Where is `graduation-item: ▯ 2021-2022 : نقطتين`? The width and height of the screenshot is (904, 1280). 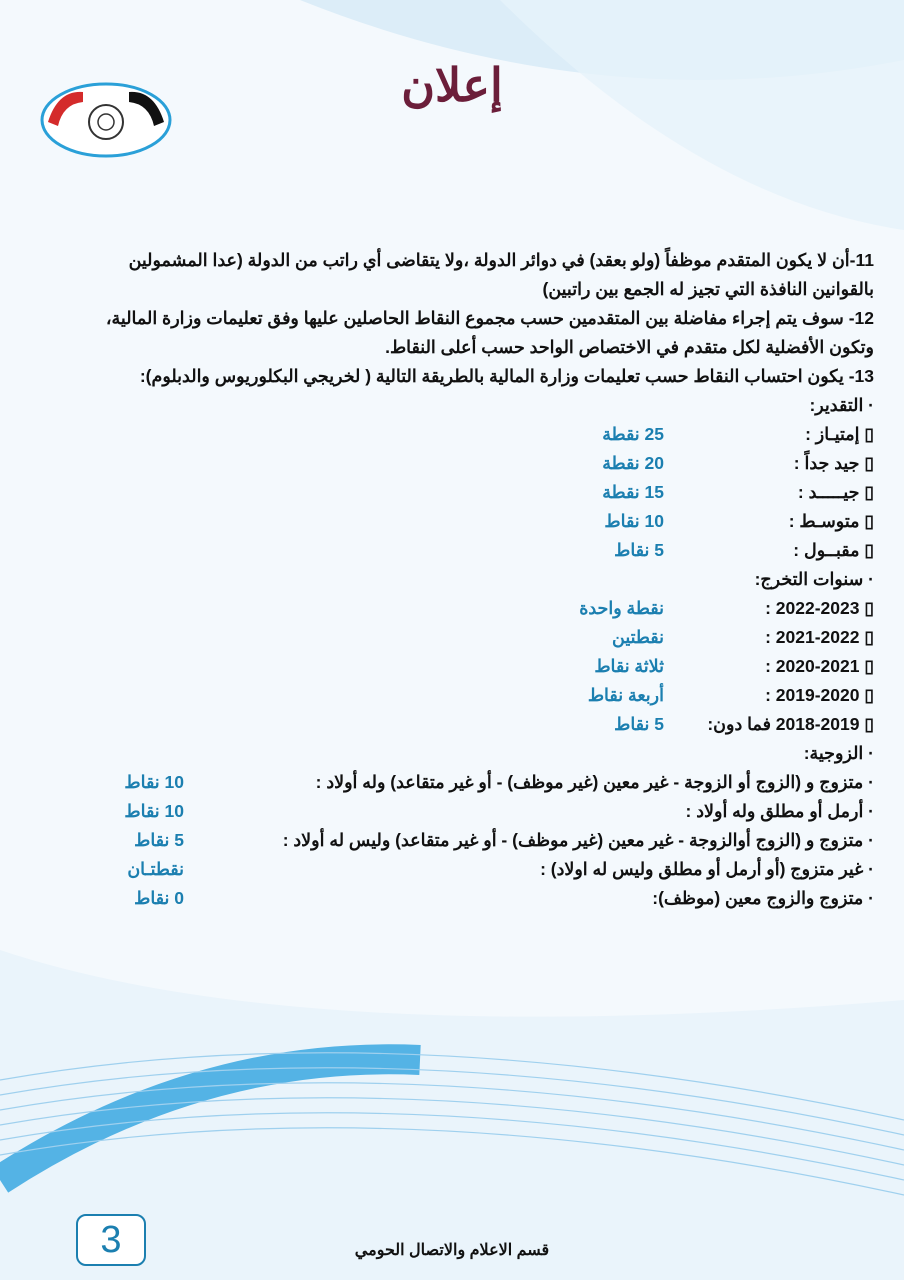
graduation-item: ▯ 2021-2022 : نقطتين is located at coordinates (469, 637).